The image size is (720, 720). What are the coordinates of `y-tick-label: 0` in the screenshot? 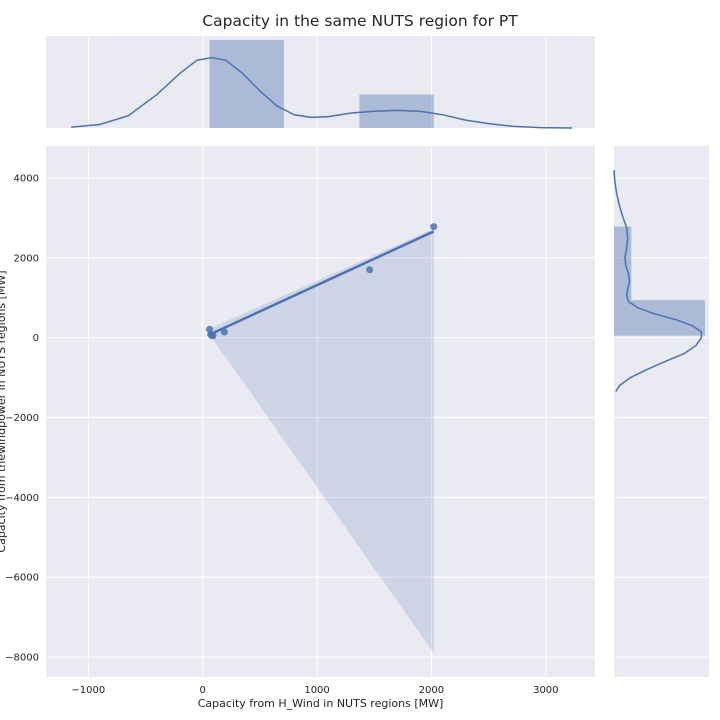 It's located at (36, 338).